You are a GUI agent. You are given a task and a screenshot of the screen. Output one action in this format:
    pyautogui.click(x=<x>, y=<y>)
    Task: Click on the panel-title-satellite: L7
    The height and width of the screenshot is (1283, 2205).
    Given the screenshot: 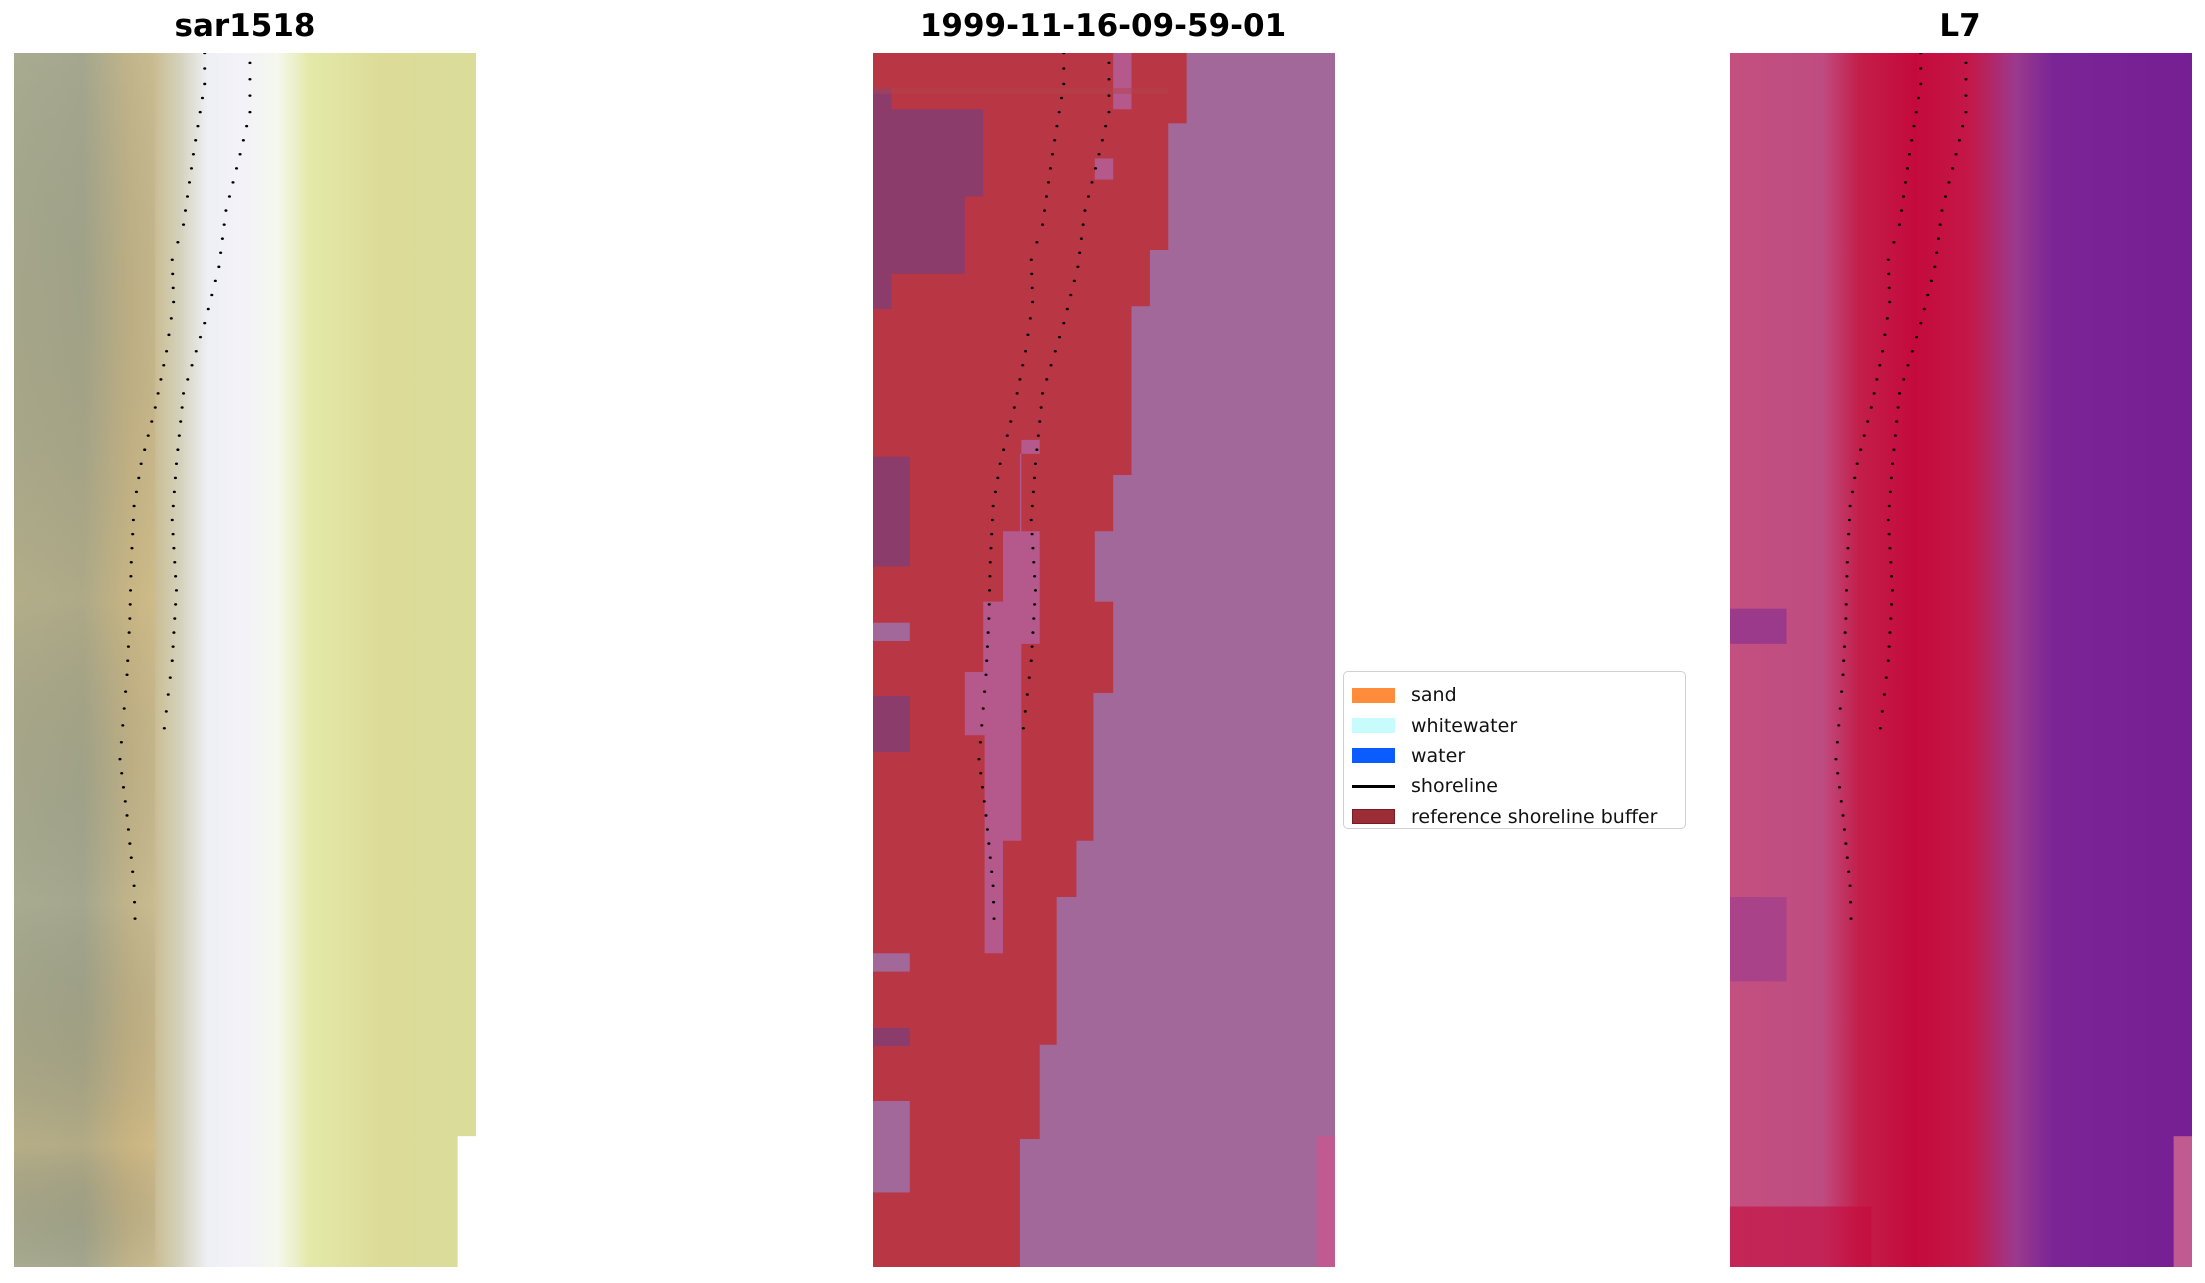 What is the action you would take?
    pyautogui.click(x=1960, y=26)
    